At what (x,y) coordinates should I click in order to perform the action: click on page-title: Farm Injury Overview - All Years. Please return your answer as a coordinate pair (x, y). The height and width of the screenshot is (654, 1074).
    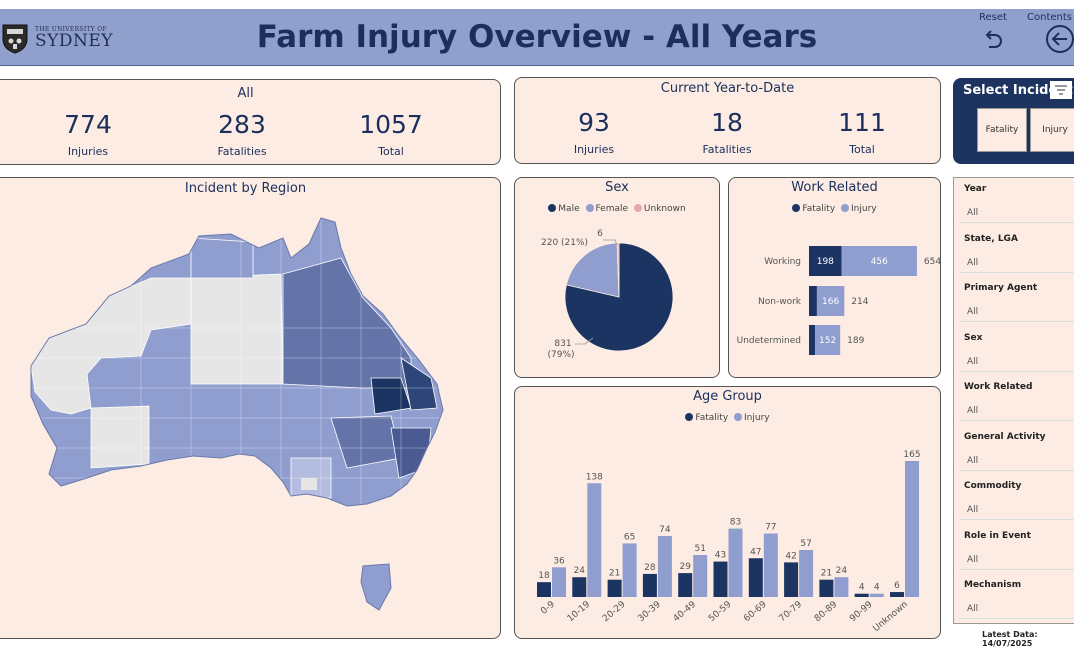
    Looking at the image, I should click on (537, 37).